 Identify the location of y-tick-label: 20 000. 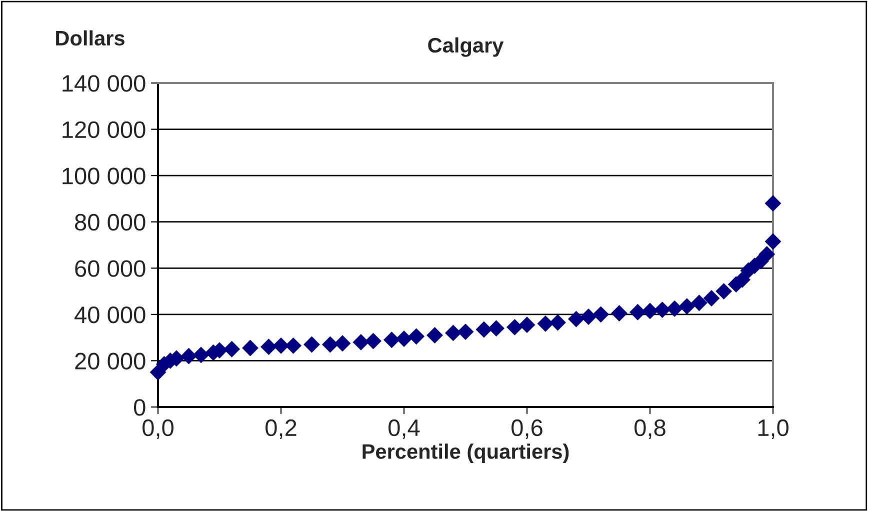
(110, 361).